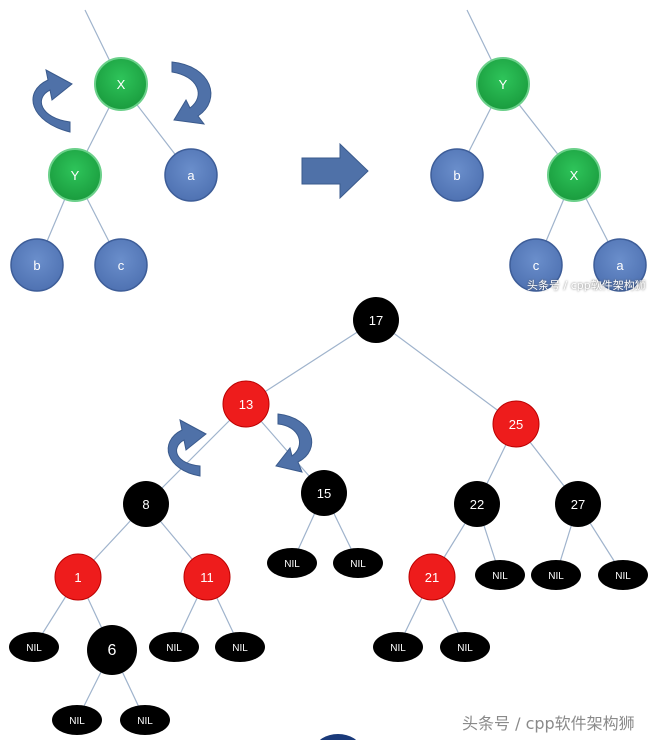 The width and height of the screenshot is (668, 740). I want to click on rb-node-n25-label: 25, so click(516, 424).